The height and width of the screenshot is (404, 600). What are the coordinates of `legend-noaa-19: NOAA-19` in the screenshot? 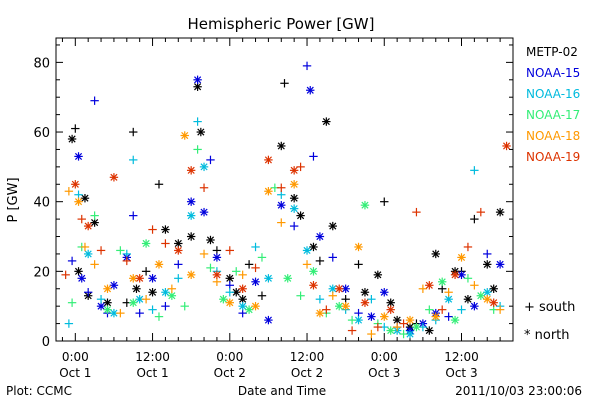 It's located at (553, 157).